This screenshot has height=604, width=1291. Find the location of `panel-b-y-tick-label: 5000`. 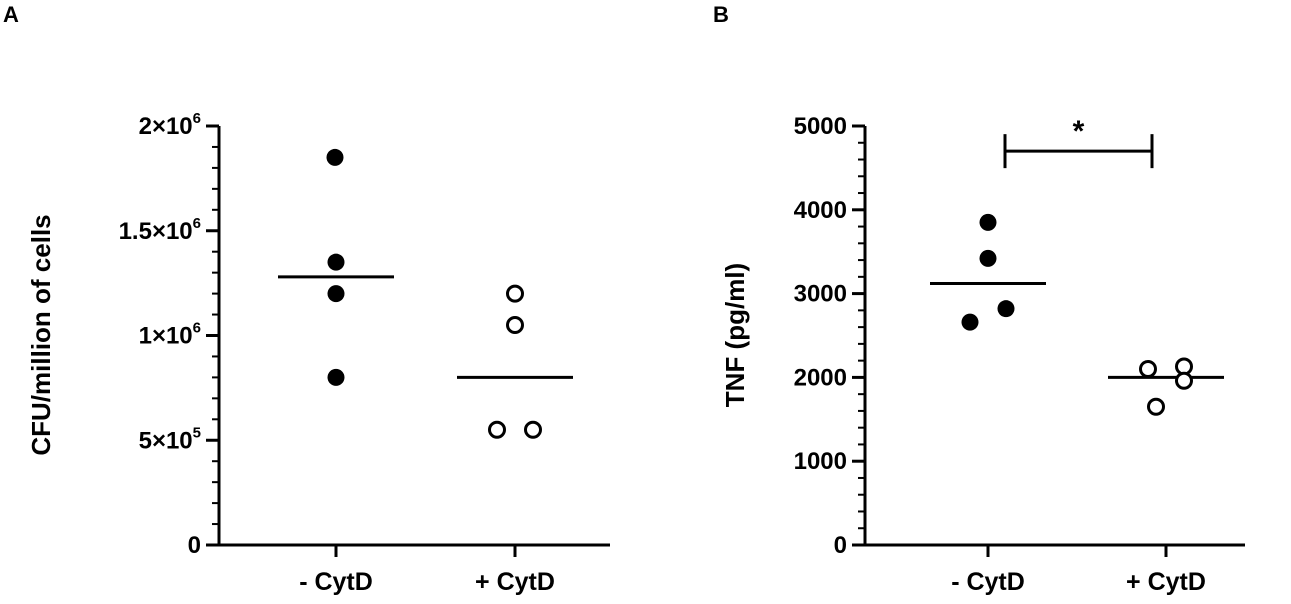

panel-b-y-tick-label: 5000 is located at coordinates (820, 126).